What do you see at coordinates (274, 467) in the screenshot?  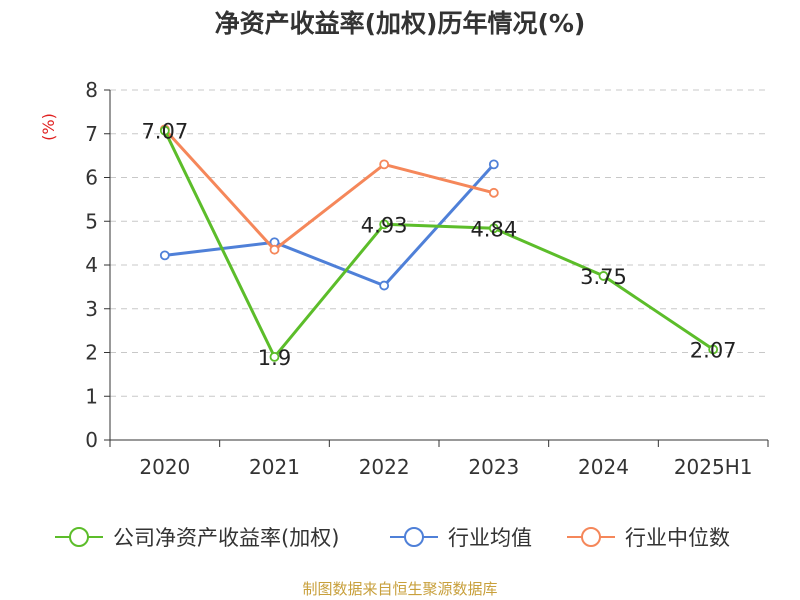 I see `x-tick-label: 2021` at bounding box center [274, 467].